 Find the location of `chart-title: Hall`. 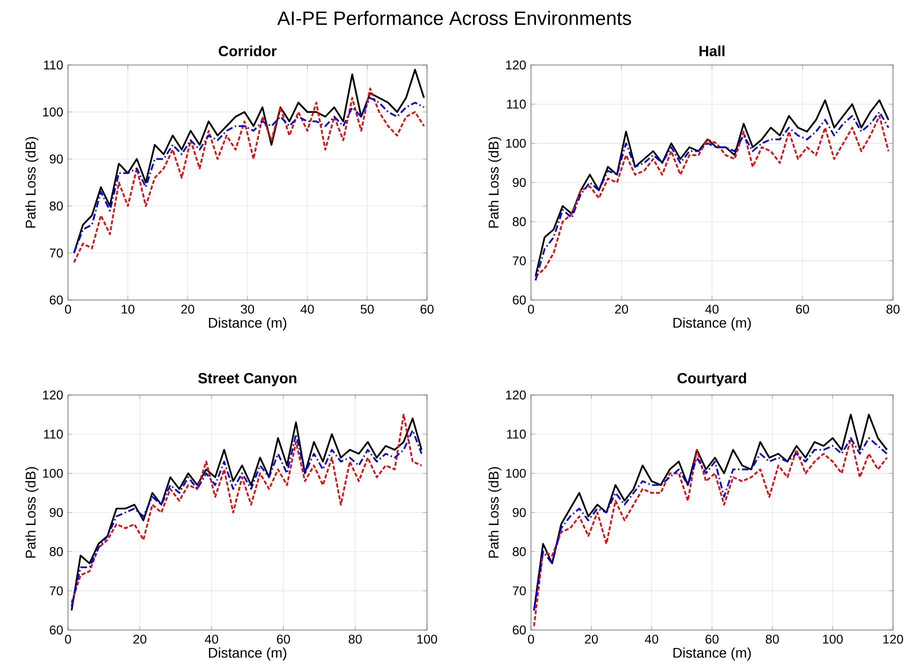

chart-title: Hall is located at coordinates (712, 51).